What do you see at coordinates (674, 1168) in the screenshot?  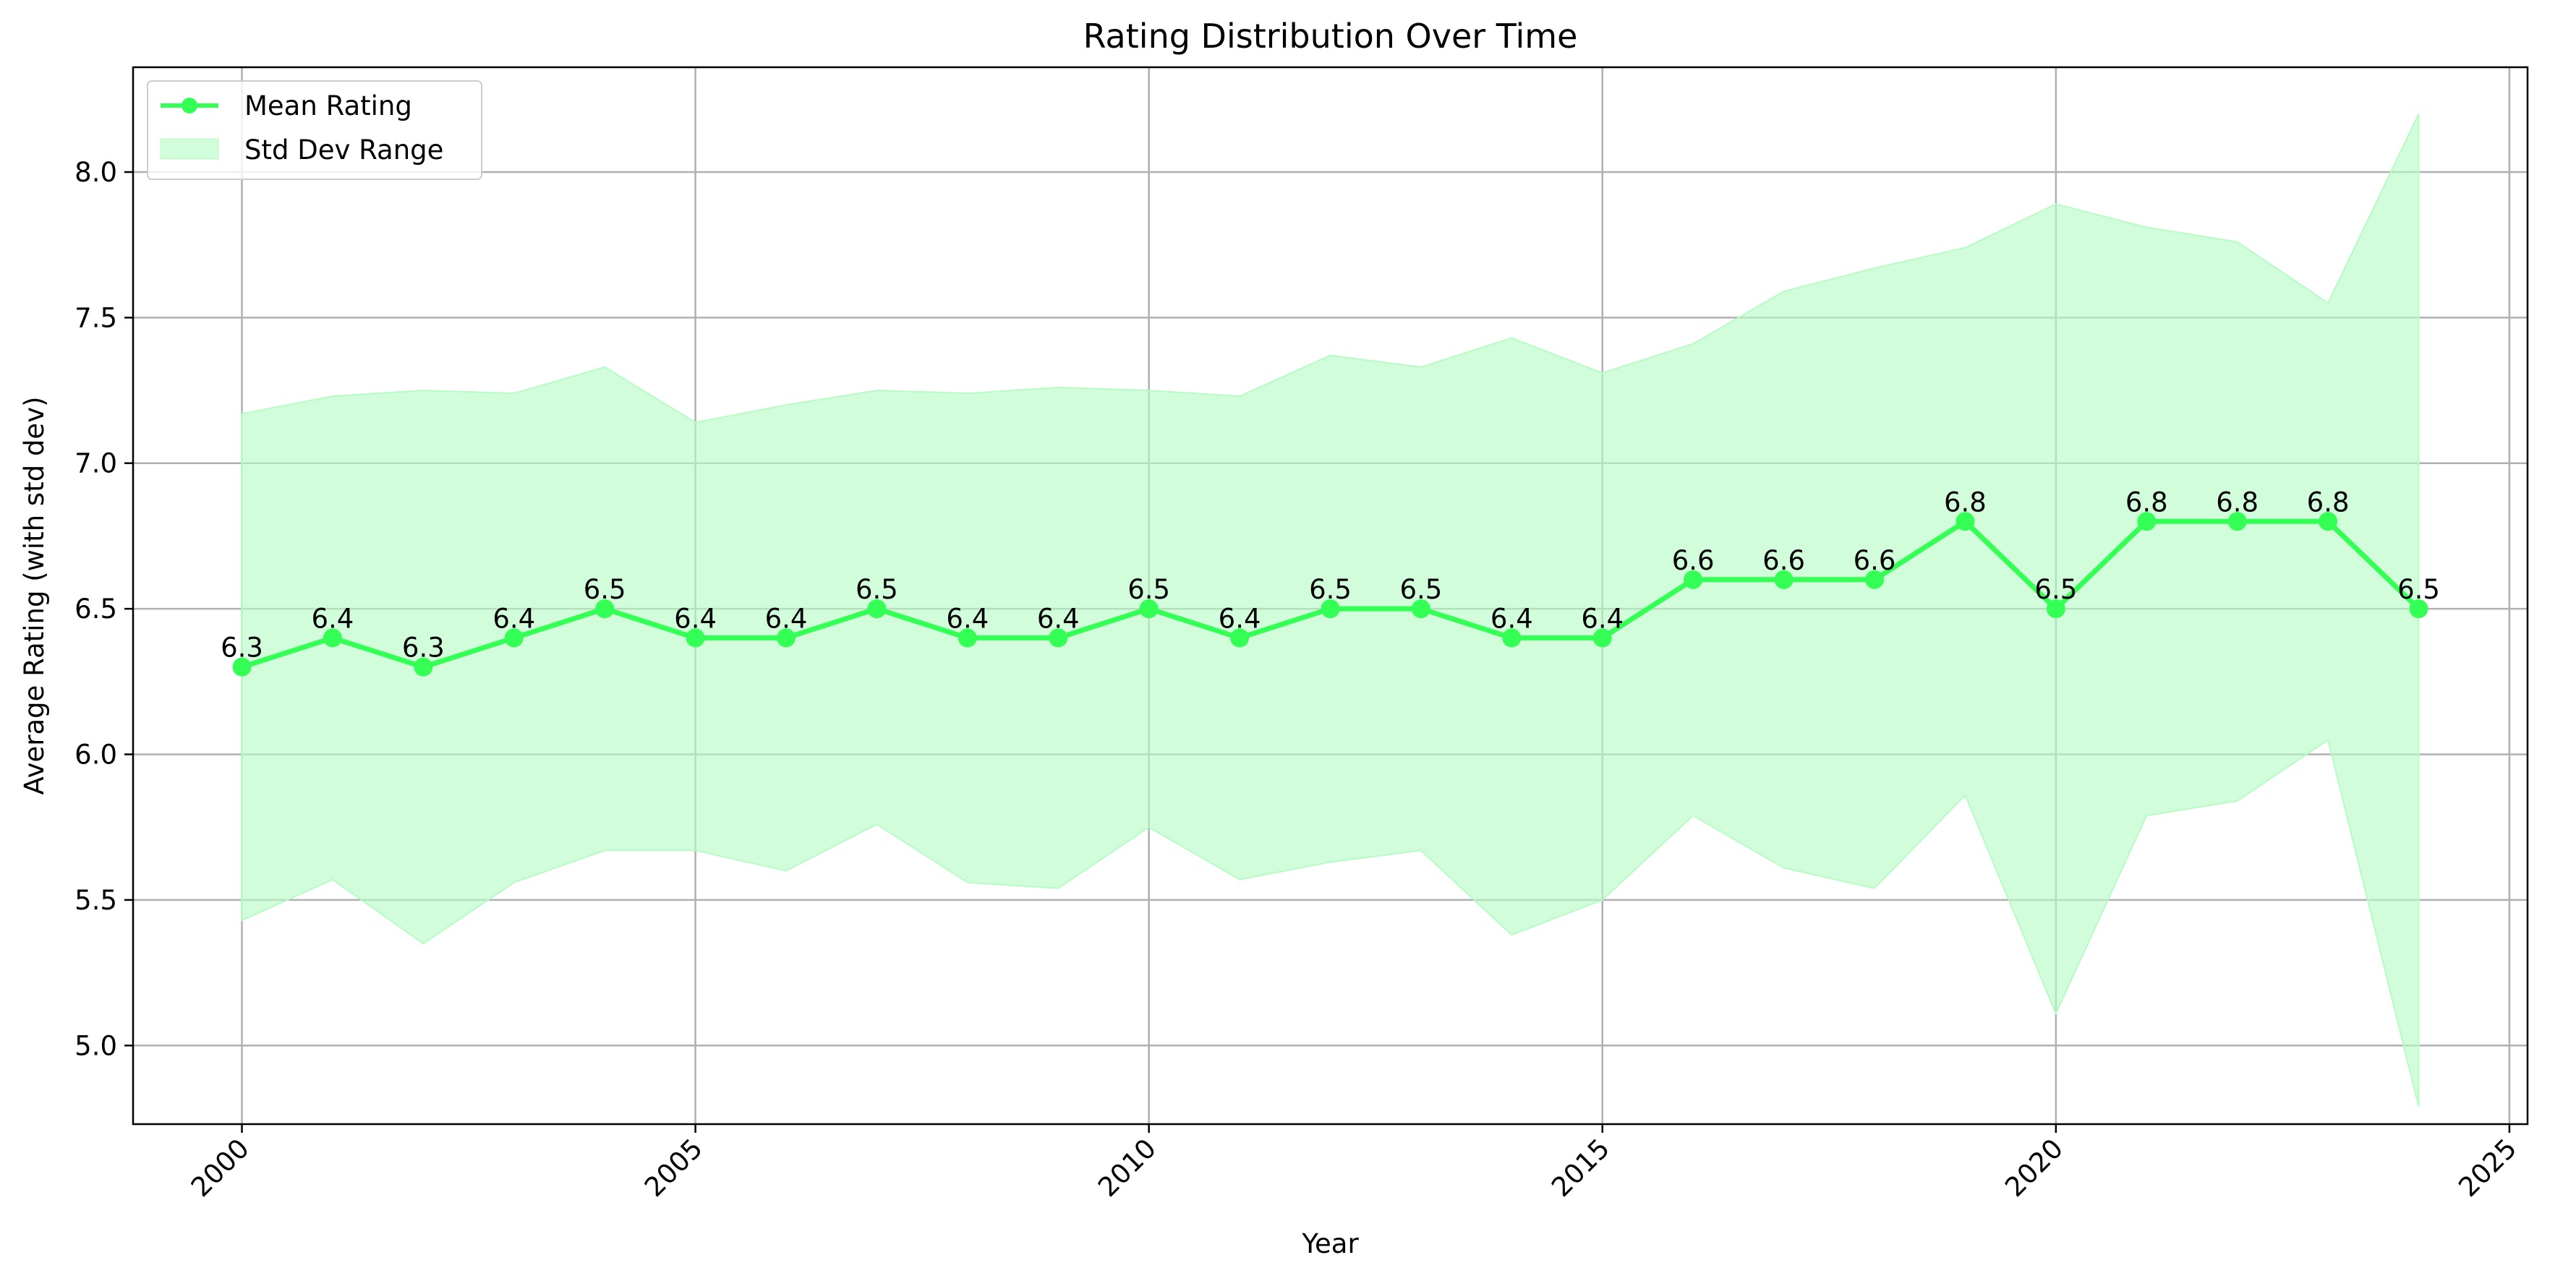 I see `x-tick-label: 2005` at bounding box center [674, 1168].